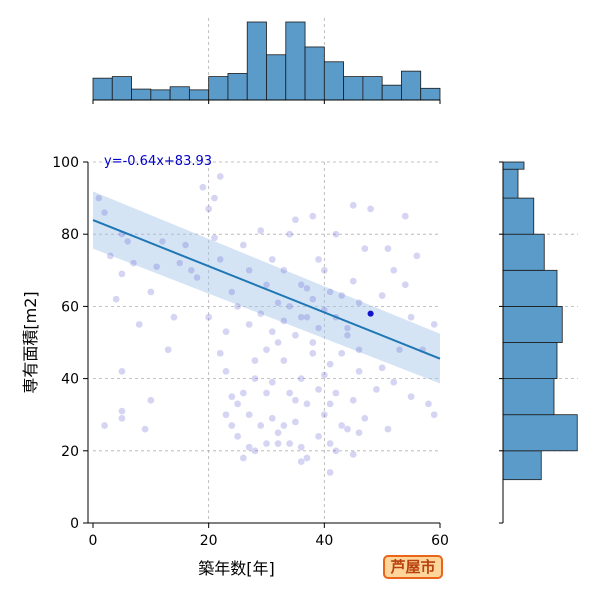  I want to click on regression-line, so click(266, 289).